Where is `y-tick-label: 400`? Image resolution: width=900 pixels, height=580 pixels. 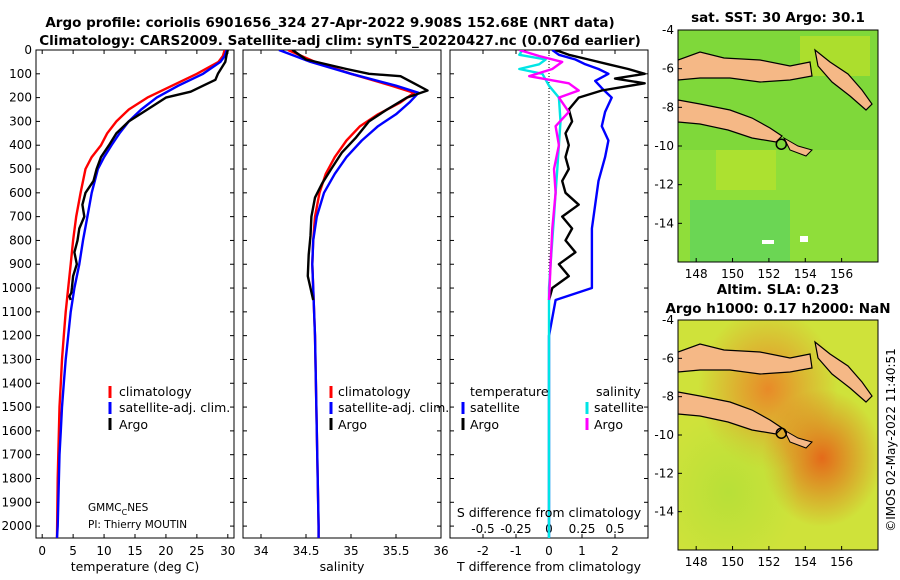
y-tick-label: 400 is located at coordinates (20, 145).